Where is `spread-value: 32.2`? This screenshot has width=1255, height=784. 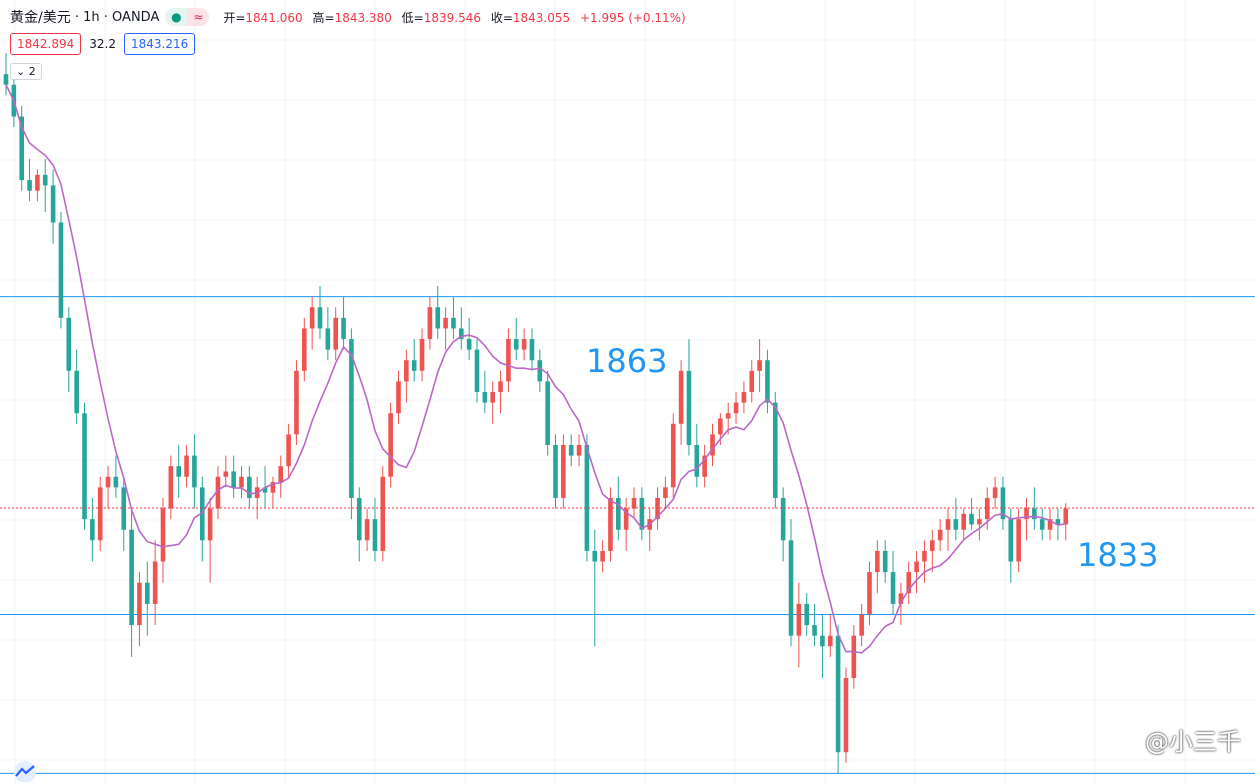
spread-value: 32.2 is located at coordinates (102, 44).